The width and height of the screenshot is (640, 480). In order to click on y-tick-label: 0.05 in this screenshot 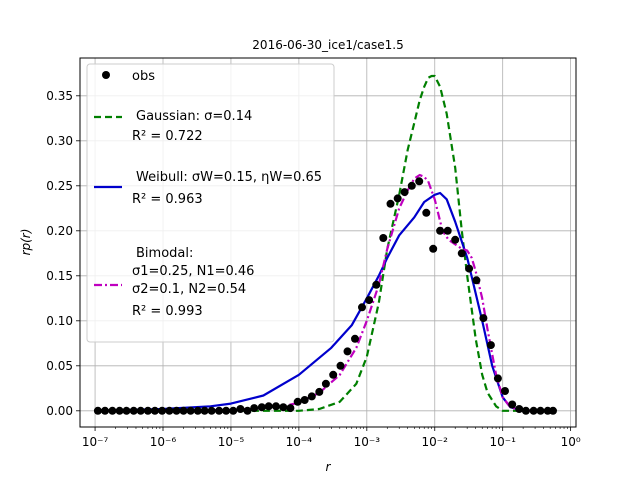, I will do `click(59, 366)`.